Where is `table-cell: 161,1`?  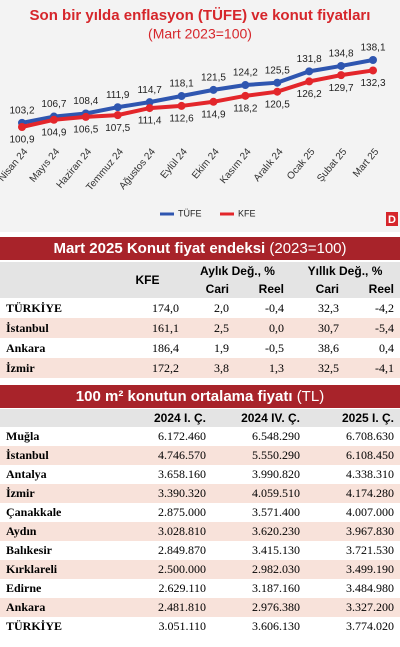
table-cell: 161,1 is located at coordinates (147, 328).